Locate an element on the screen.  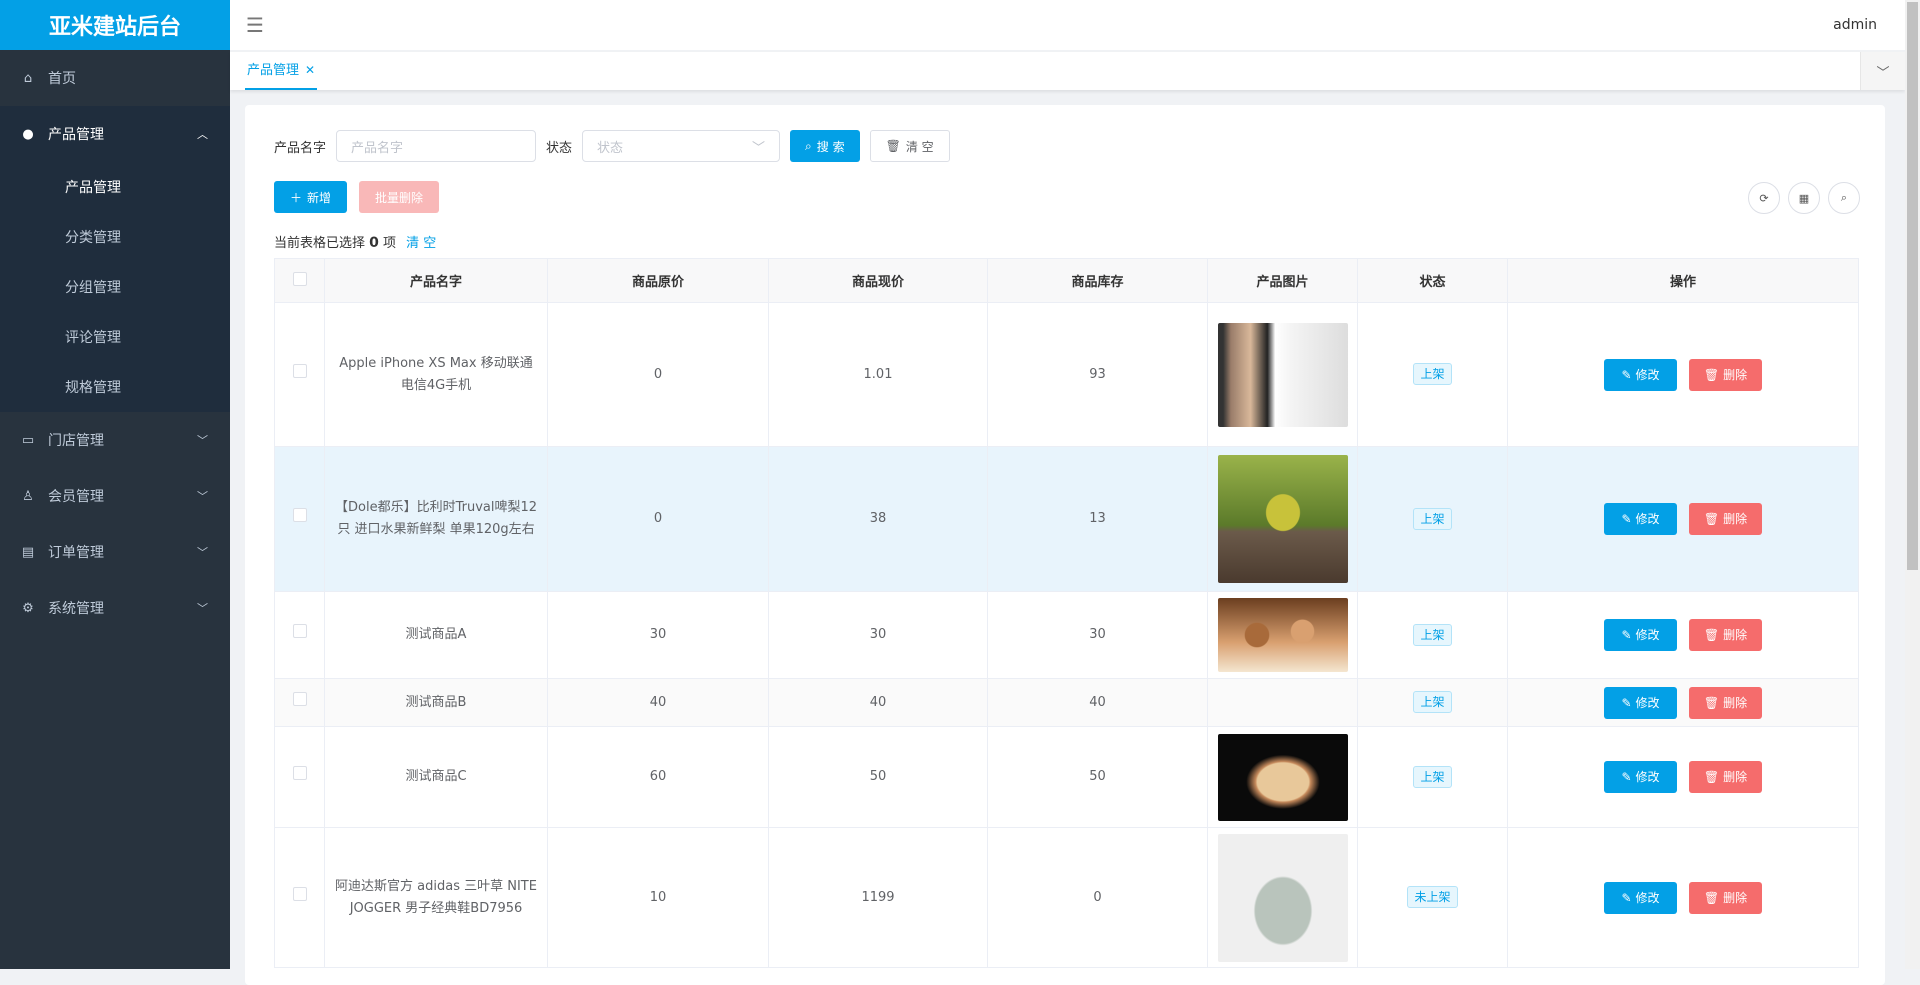
sidebar-item-stores: ▭ 门店管理 ﹀ is located at coordinates (115, 440).